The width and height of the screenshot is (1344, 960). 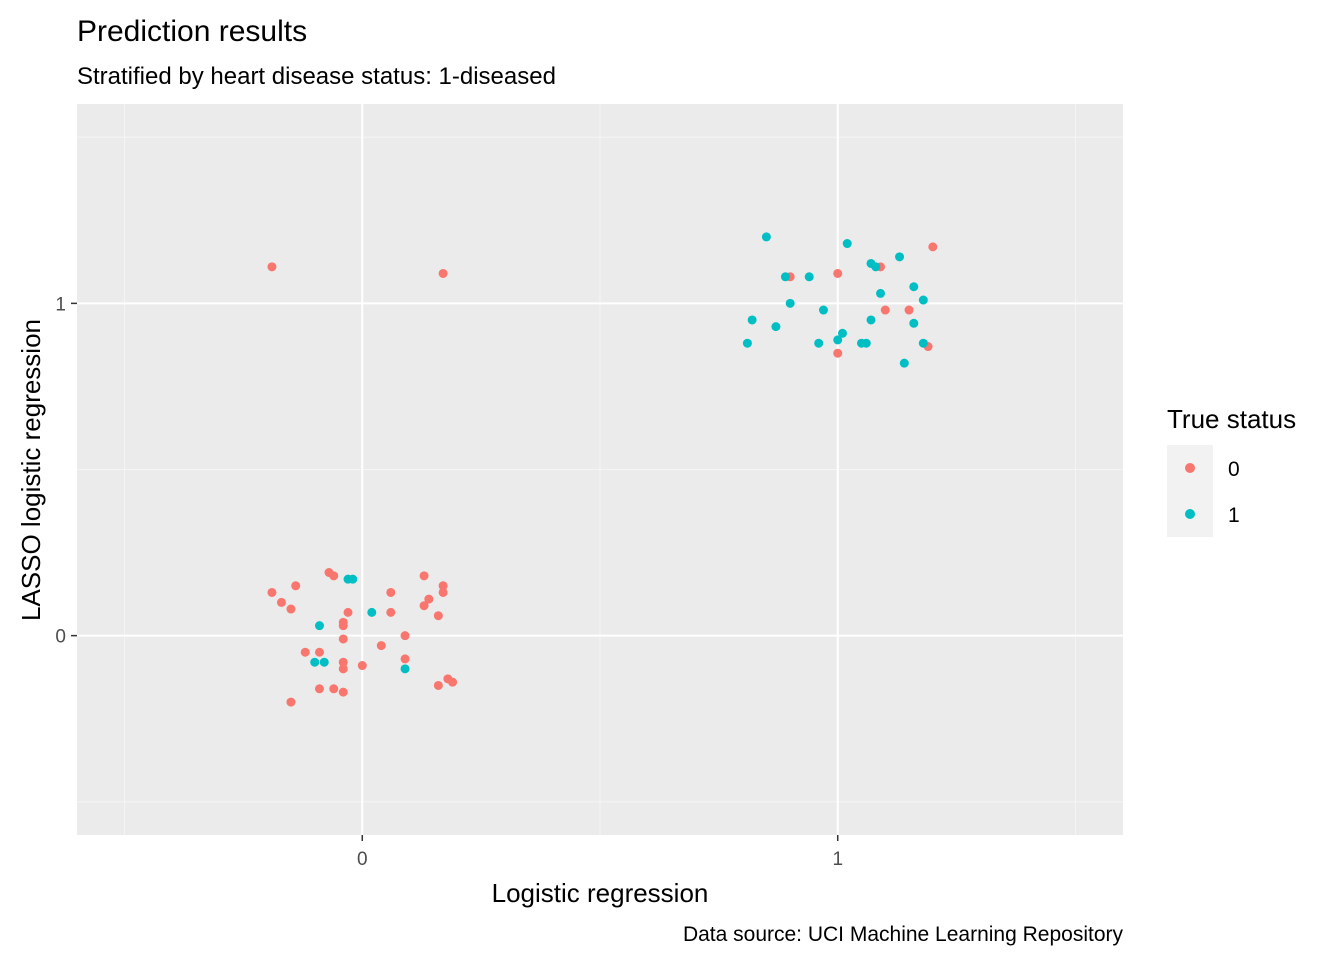 I want to click on legend-title: True status, so click(x=1231, y=419).